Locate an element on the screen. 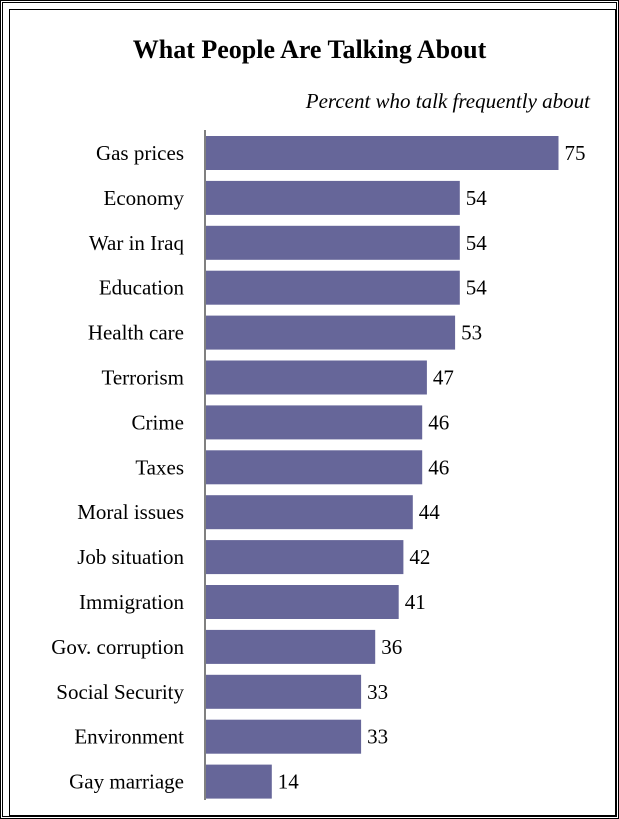  value-label: 14 is located at coordinates (289, 782).